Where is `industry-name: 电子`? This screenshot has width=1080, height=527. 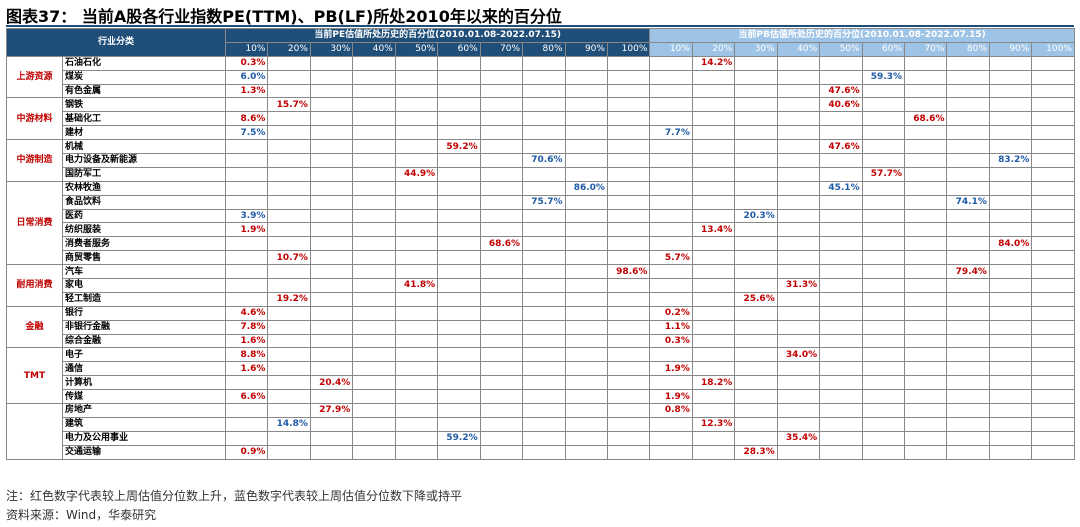
industry-name: 电子 is located at coordinates (144, 355).